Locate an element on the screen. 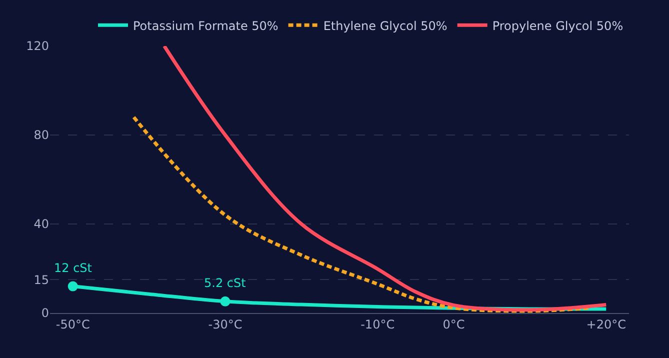  x-tick-label: 0°C is located at coordinates (453, 324).